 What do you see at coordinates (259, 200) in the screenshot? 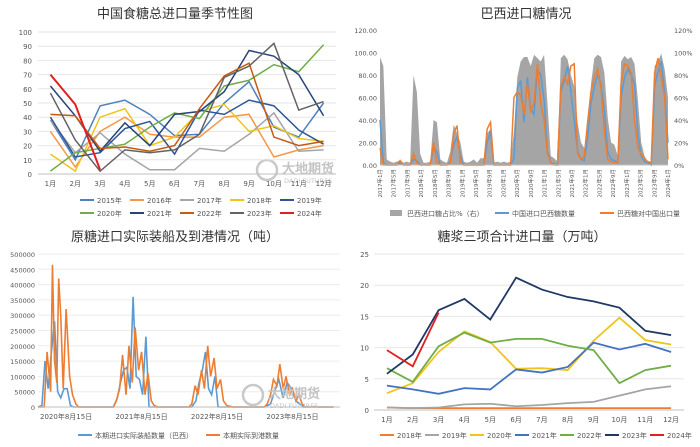
I see `legend-label: 2018年` at bounding box center [259, 200].